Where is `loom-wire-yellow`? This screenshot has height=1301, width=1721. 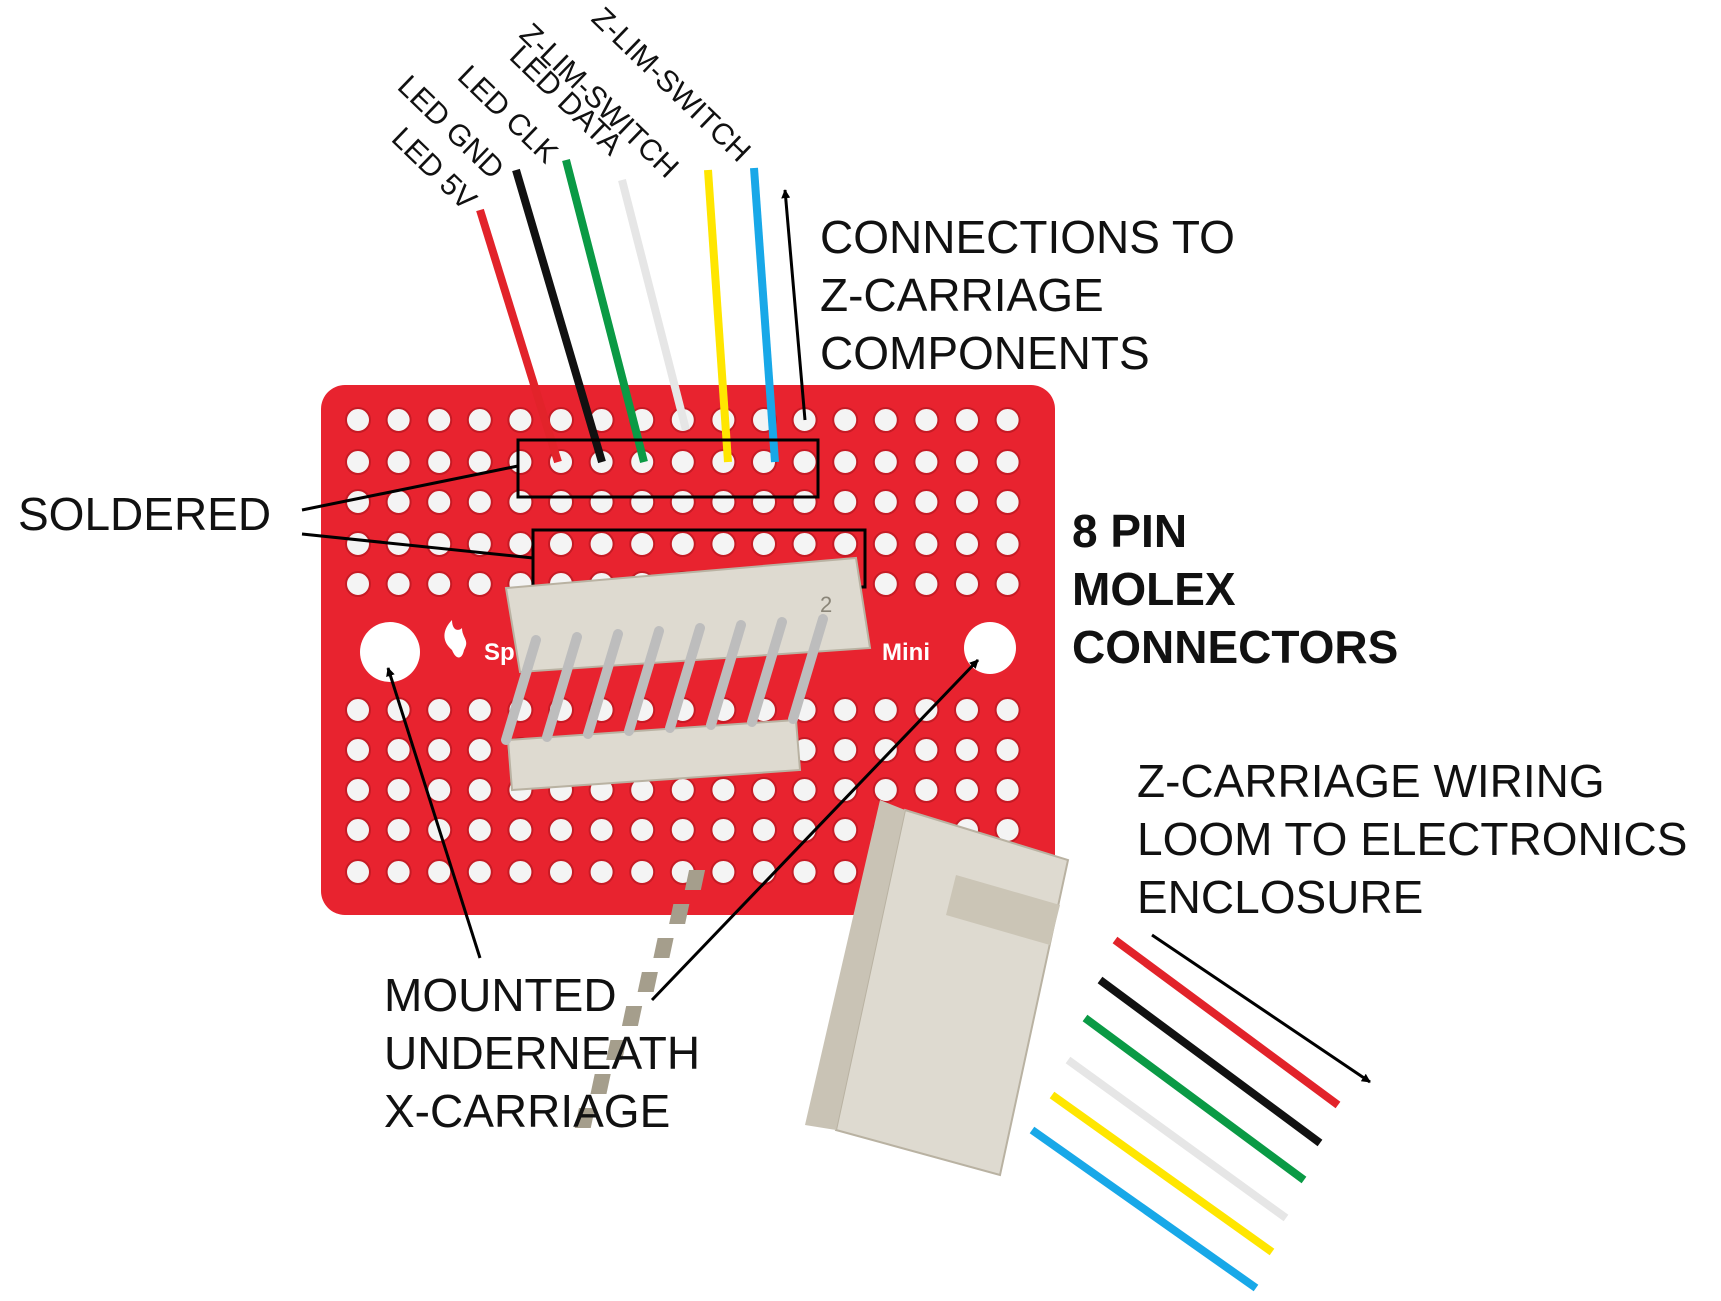 loom-wire-yellow is located at coordinates (1162, 1173).